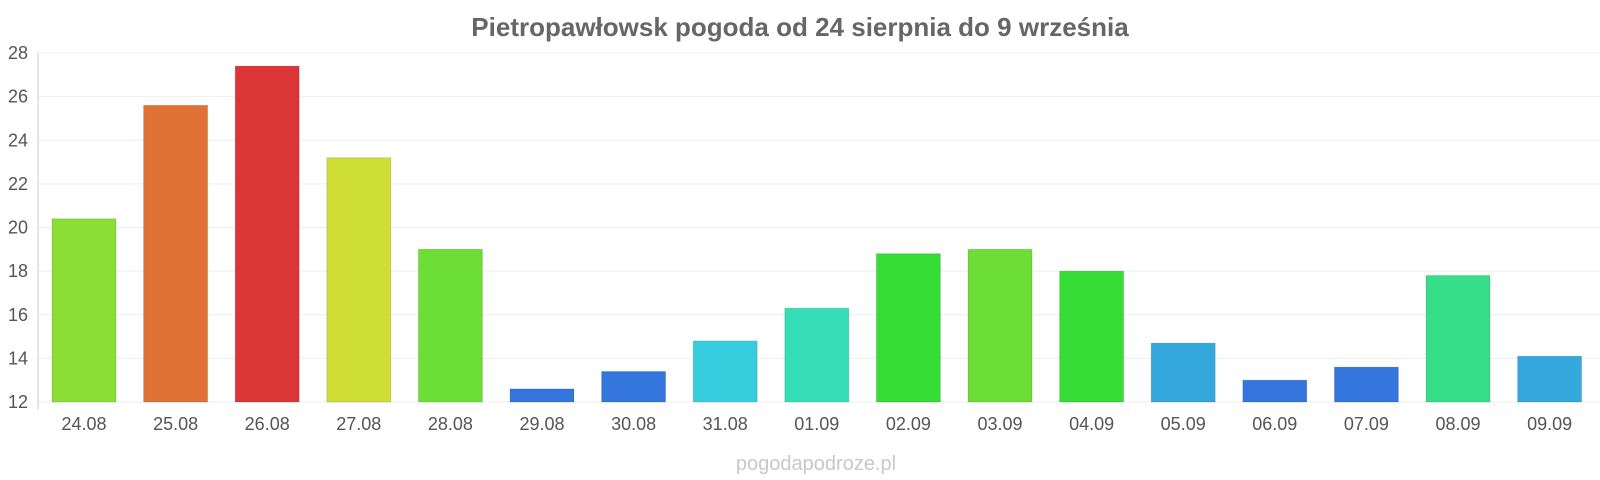  Describe the element at coordinates (634, 386) in the screenshot. I see `bar-30.08` at that location.